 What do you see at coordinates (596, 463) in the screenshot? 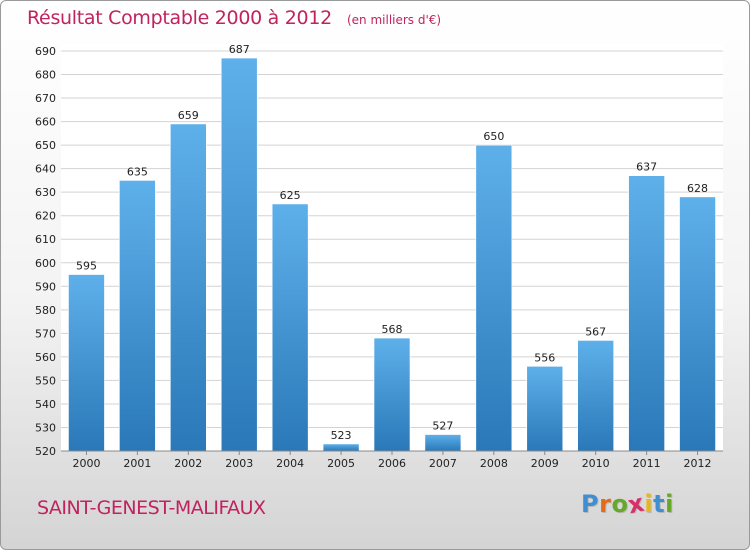
I see `x-tick-label: 2010` at bounding box center [596, 463].